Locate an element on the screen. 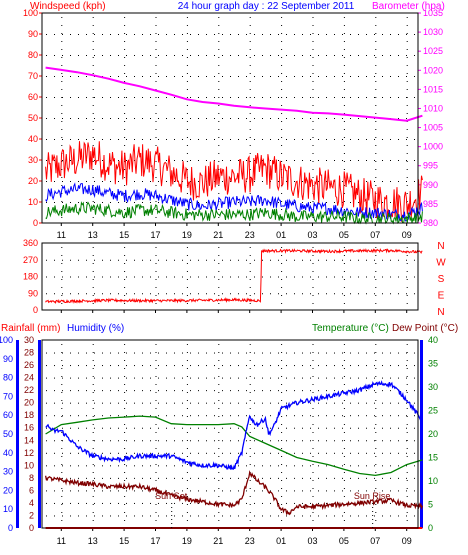 Image resolution: width=468 pixels, height=555 pixels. direction-letter: E is located at coordinates (441, 296).